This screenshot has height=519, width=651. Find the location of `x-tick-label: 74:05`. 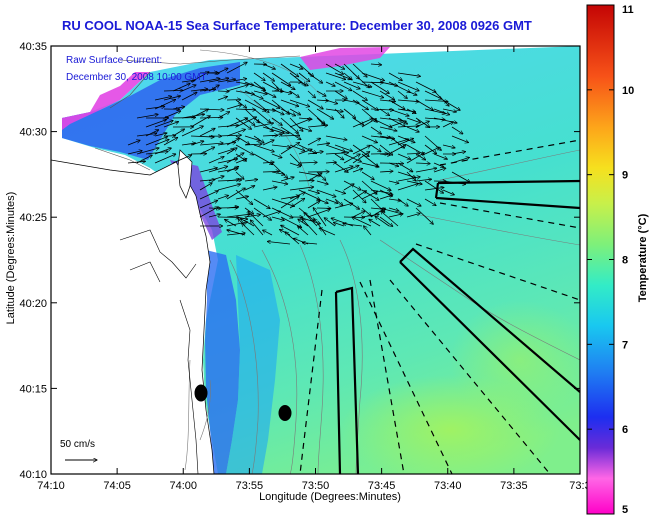

x-tick-label: 74:05 is located at coordinates (117, 486).